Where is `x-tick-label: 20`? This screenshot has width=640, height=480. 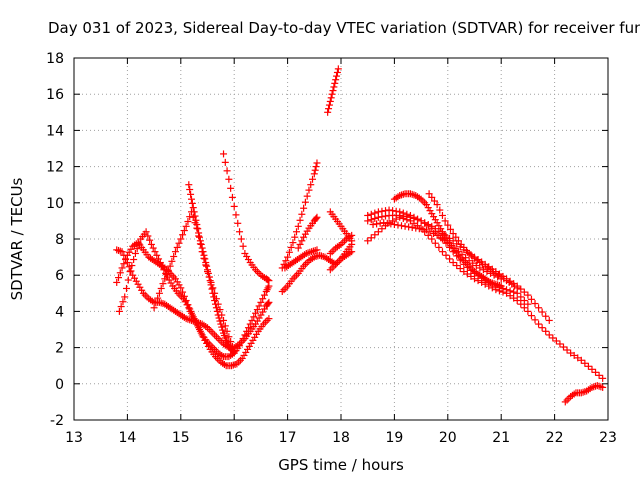
x-tick-label: 20 is located at coordinates (448, 438).